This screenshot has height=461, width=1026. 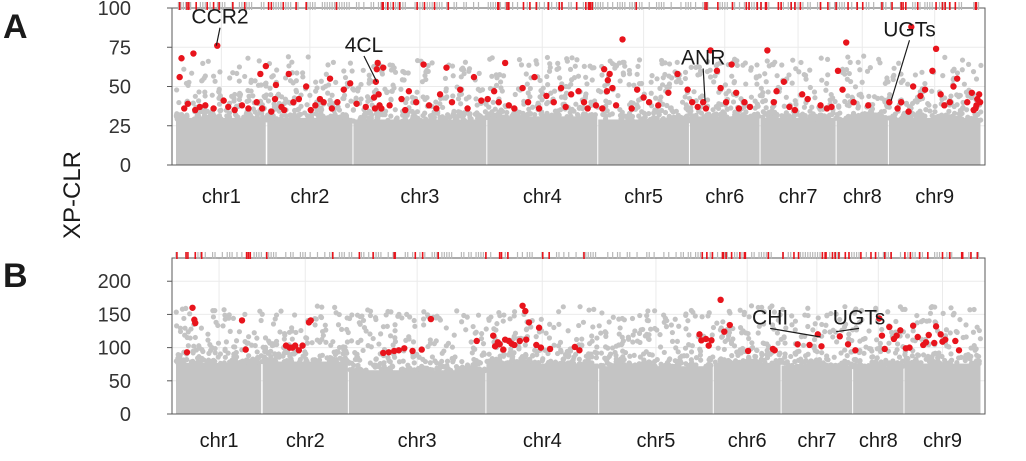 I want to click on panel-a-label: A, so click(x=15, y=27).